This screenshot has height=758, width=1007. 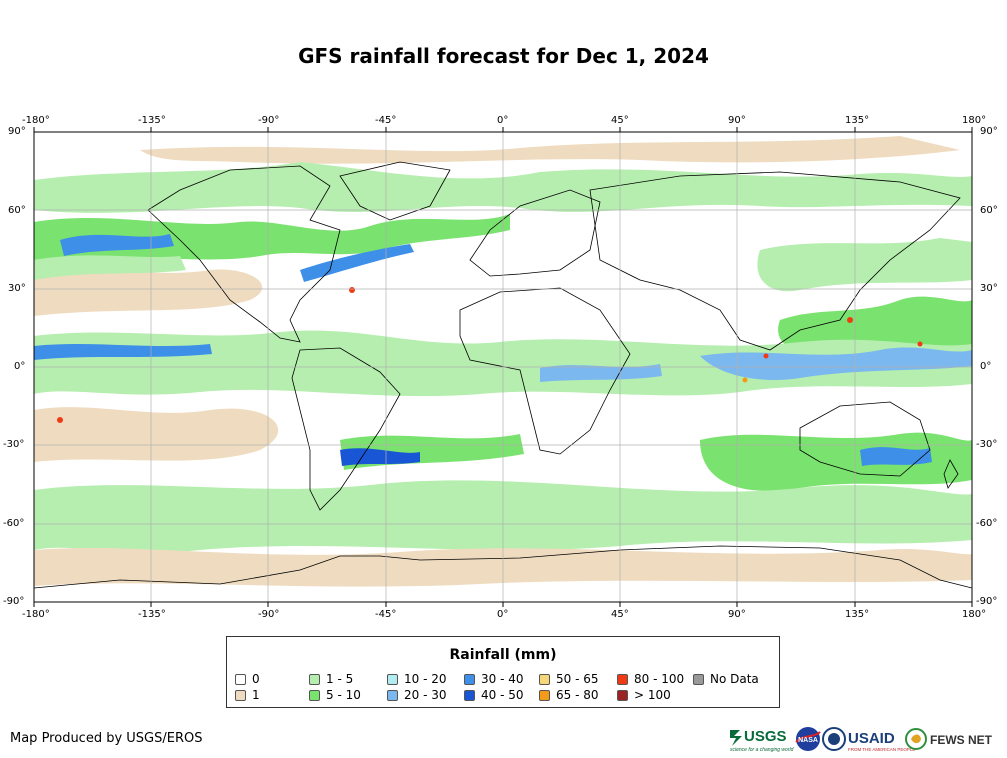 I want to click on lon-label-top: 90°, so click(x=737, y=120).